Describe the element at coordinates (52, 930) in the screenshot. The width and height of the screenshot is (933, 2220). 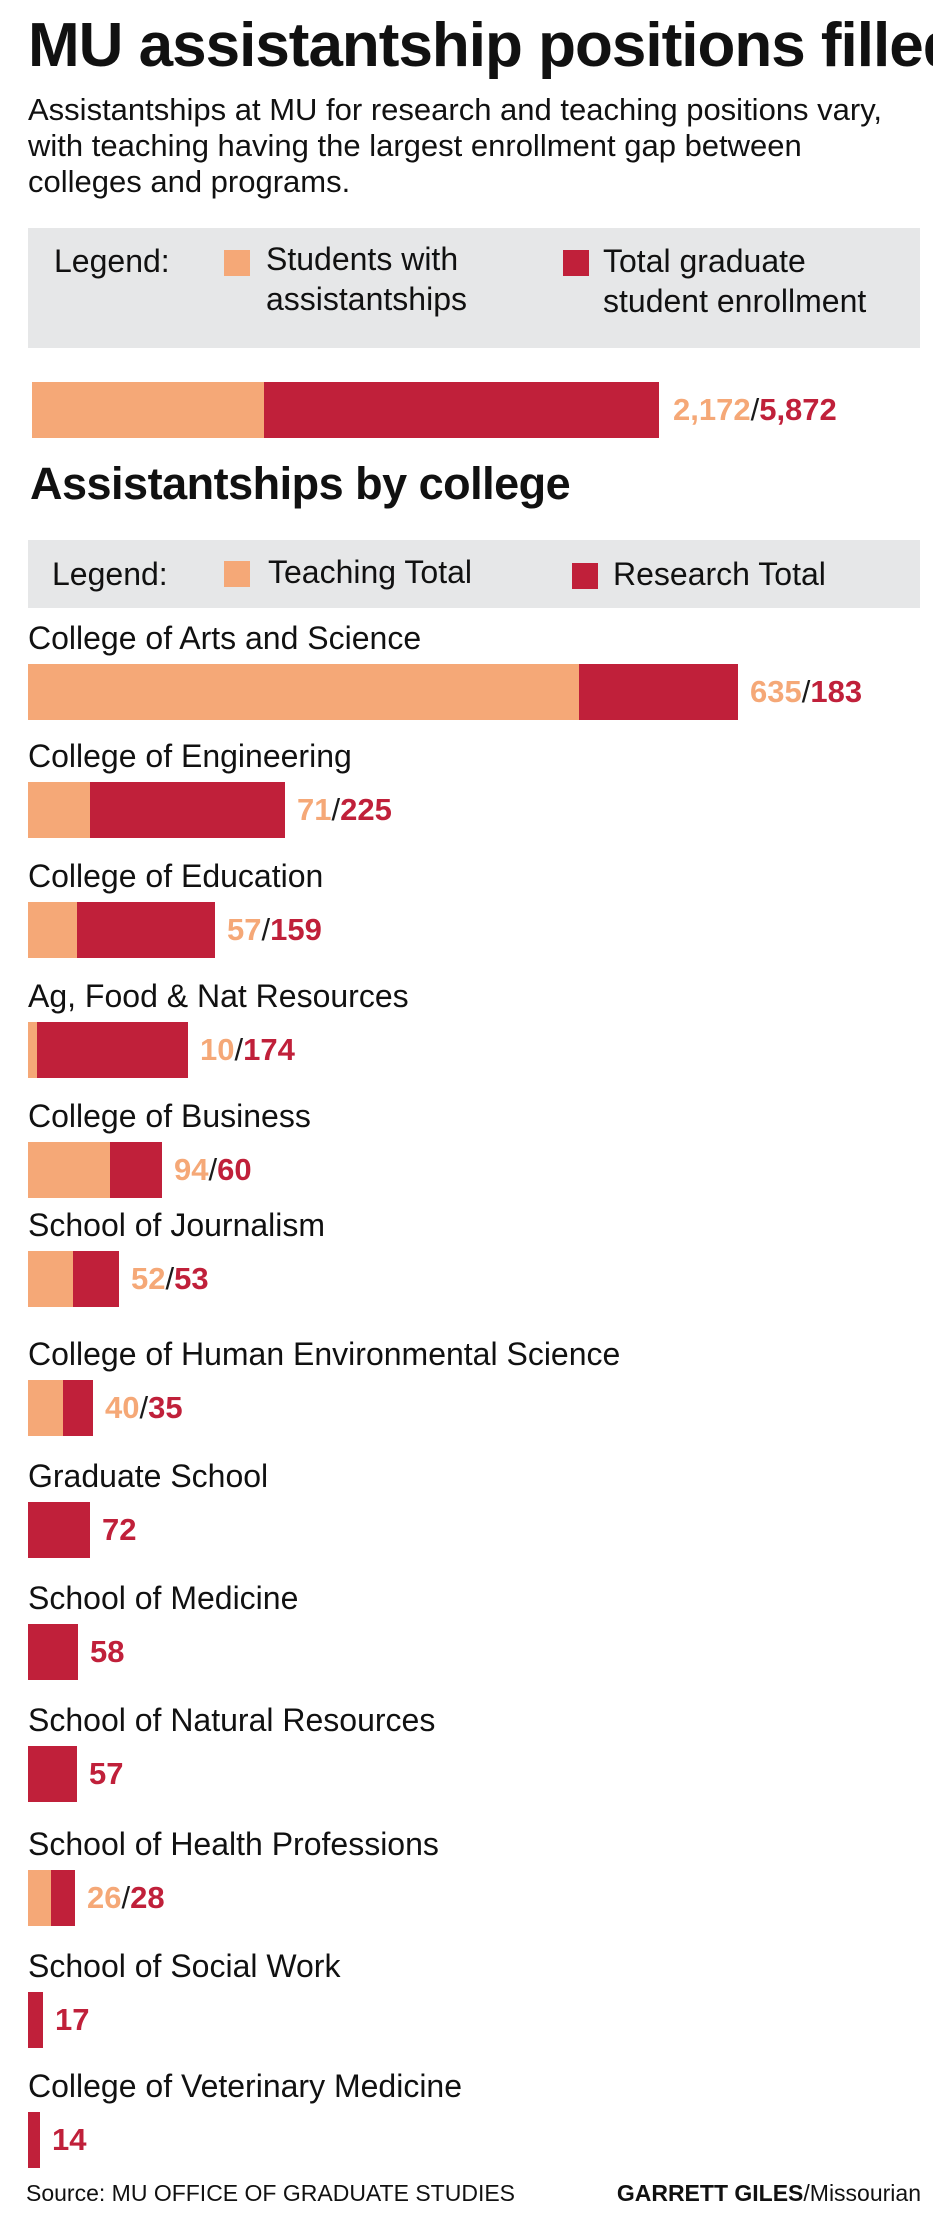
I see `bar-teaching-college-of-education` at that location.